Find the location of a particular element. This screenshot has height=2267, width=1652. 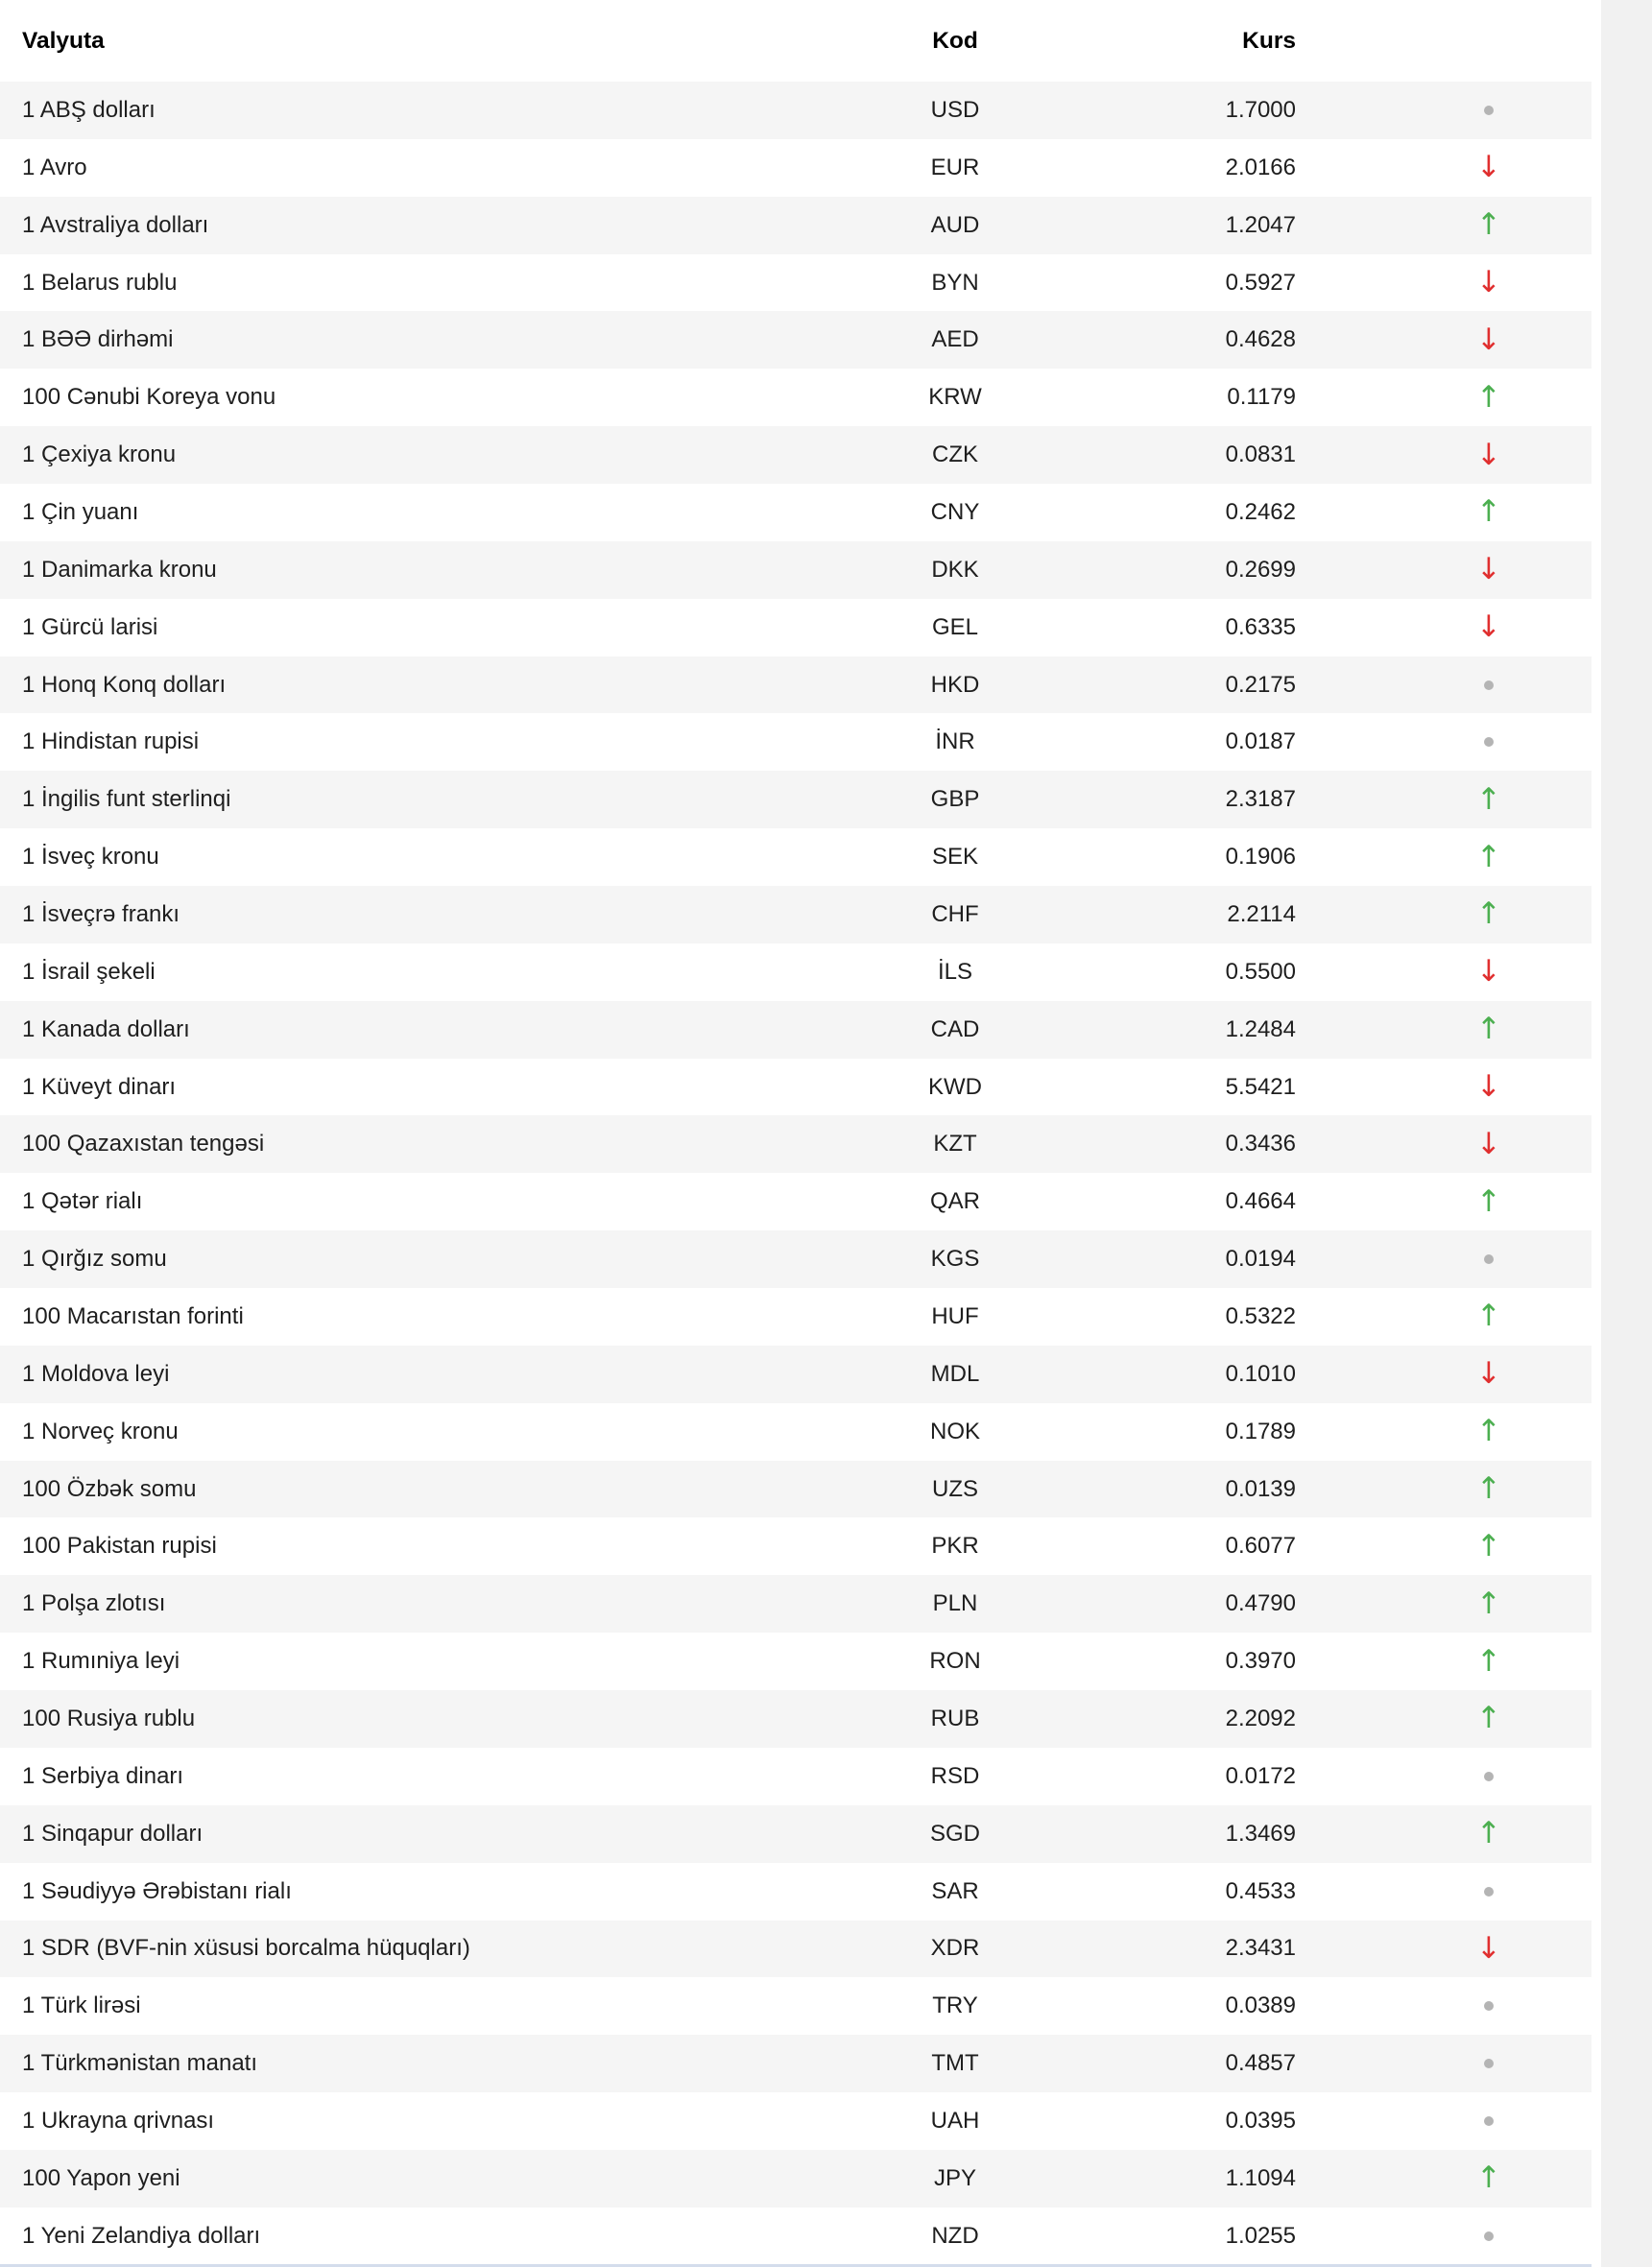

currency-code-cell: GBP is located at coordinates (955, 799).